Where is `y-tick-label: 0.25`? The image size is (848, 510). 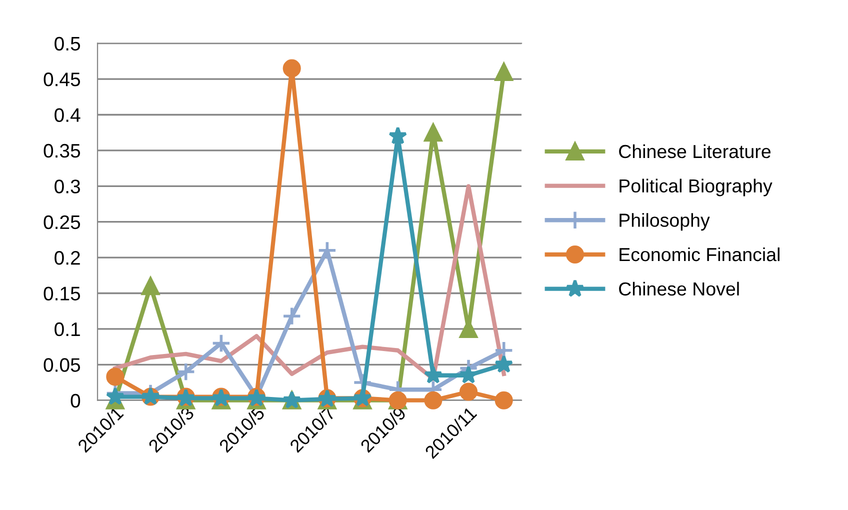 y-tick-label: 0.25 is located at coordinates (62, 222).